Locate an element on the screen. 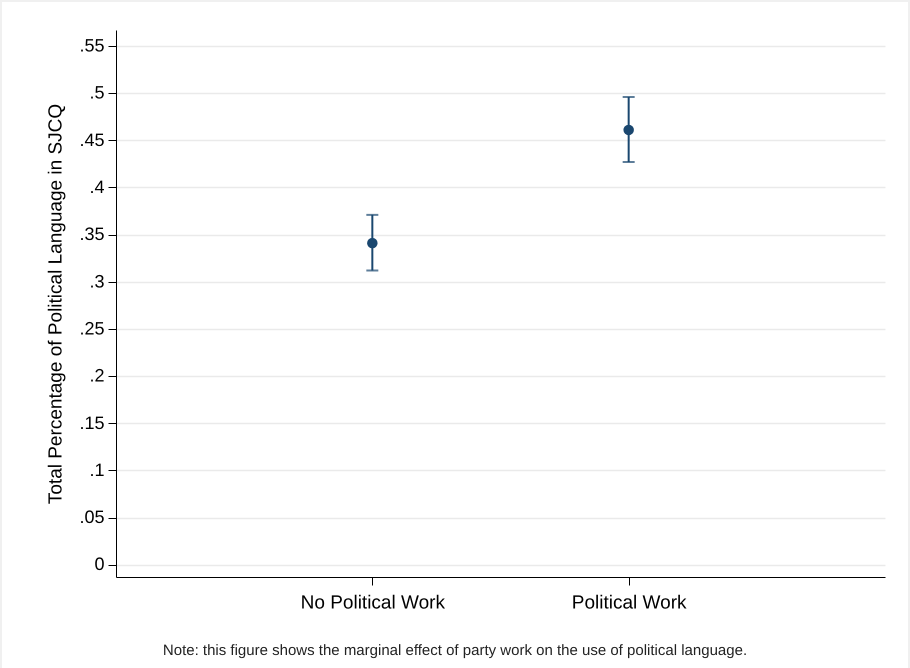 Image resolution: width=910 pixels, height=668 pixels. y-tick-label: .05 is located at coordinates (91, 517).